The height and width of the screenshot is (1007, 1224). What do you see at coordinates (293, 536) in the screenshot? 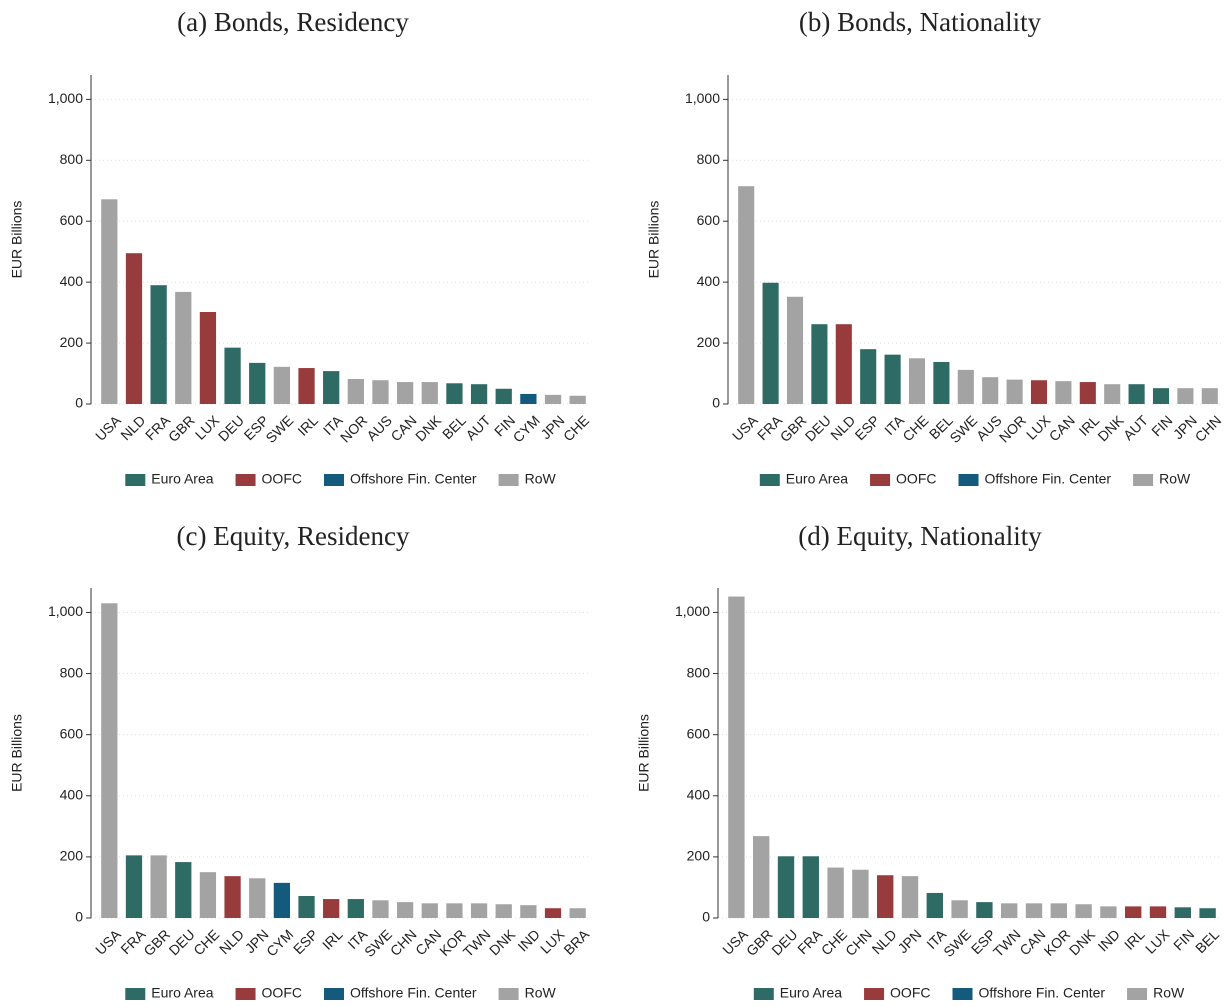
I see `panel-title: (c) Equity, Residency` at bounding box center [293, 536].